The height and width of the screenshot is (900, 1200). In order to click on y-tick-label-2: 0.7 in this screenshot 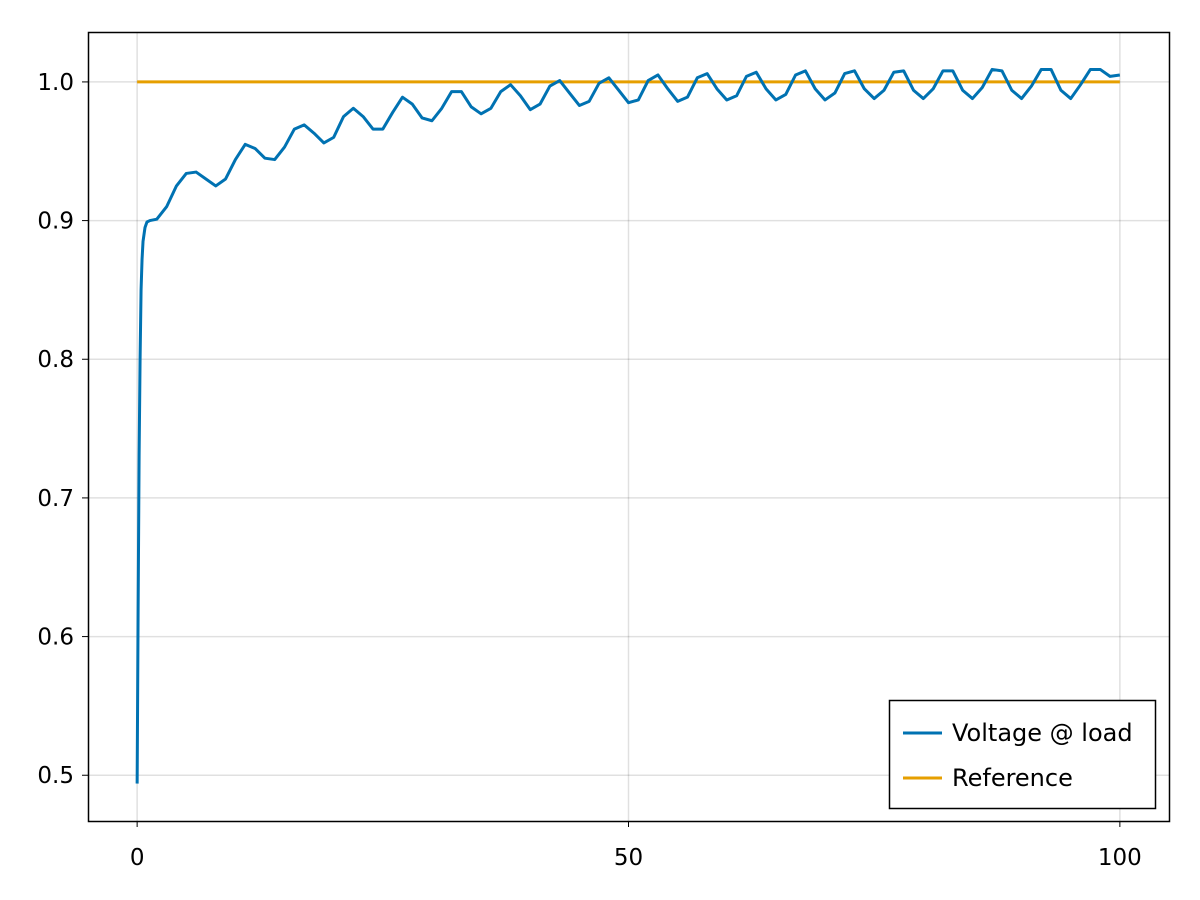, I will do `click(55, 499)`.